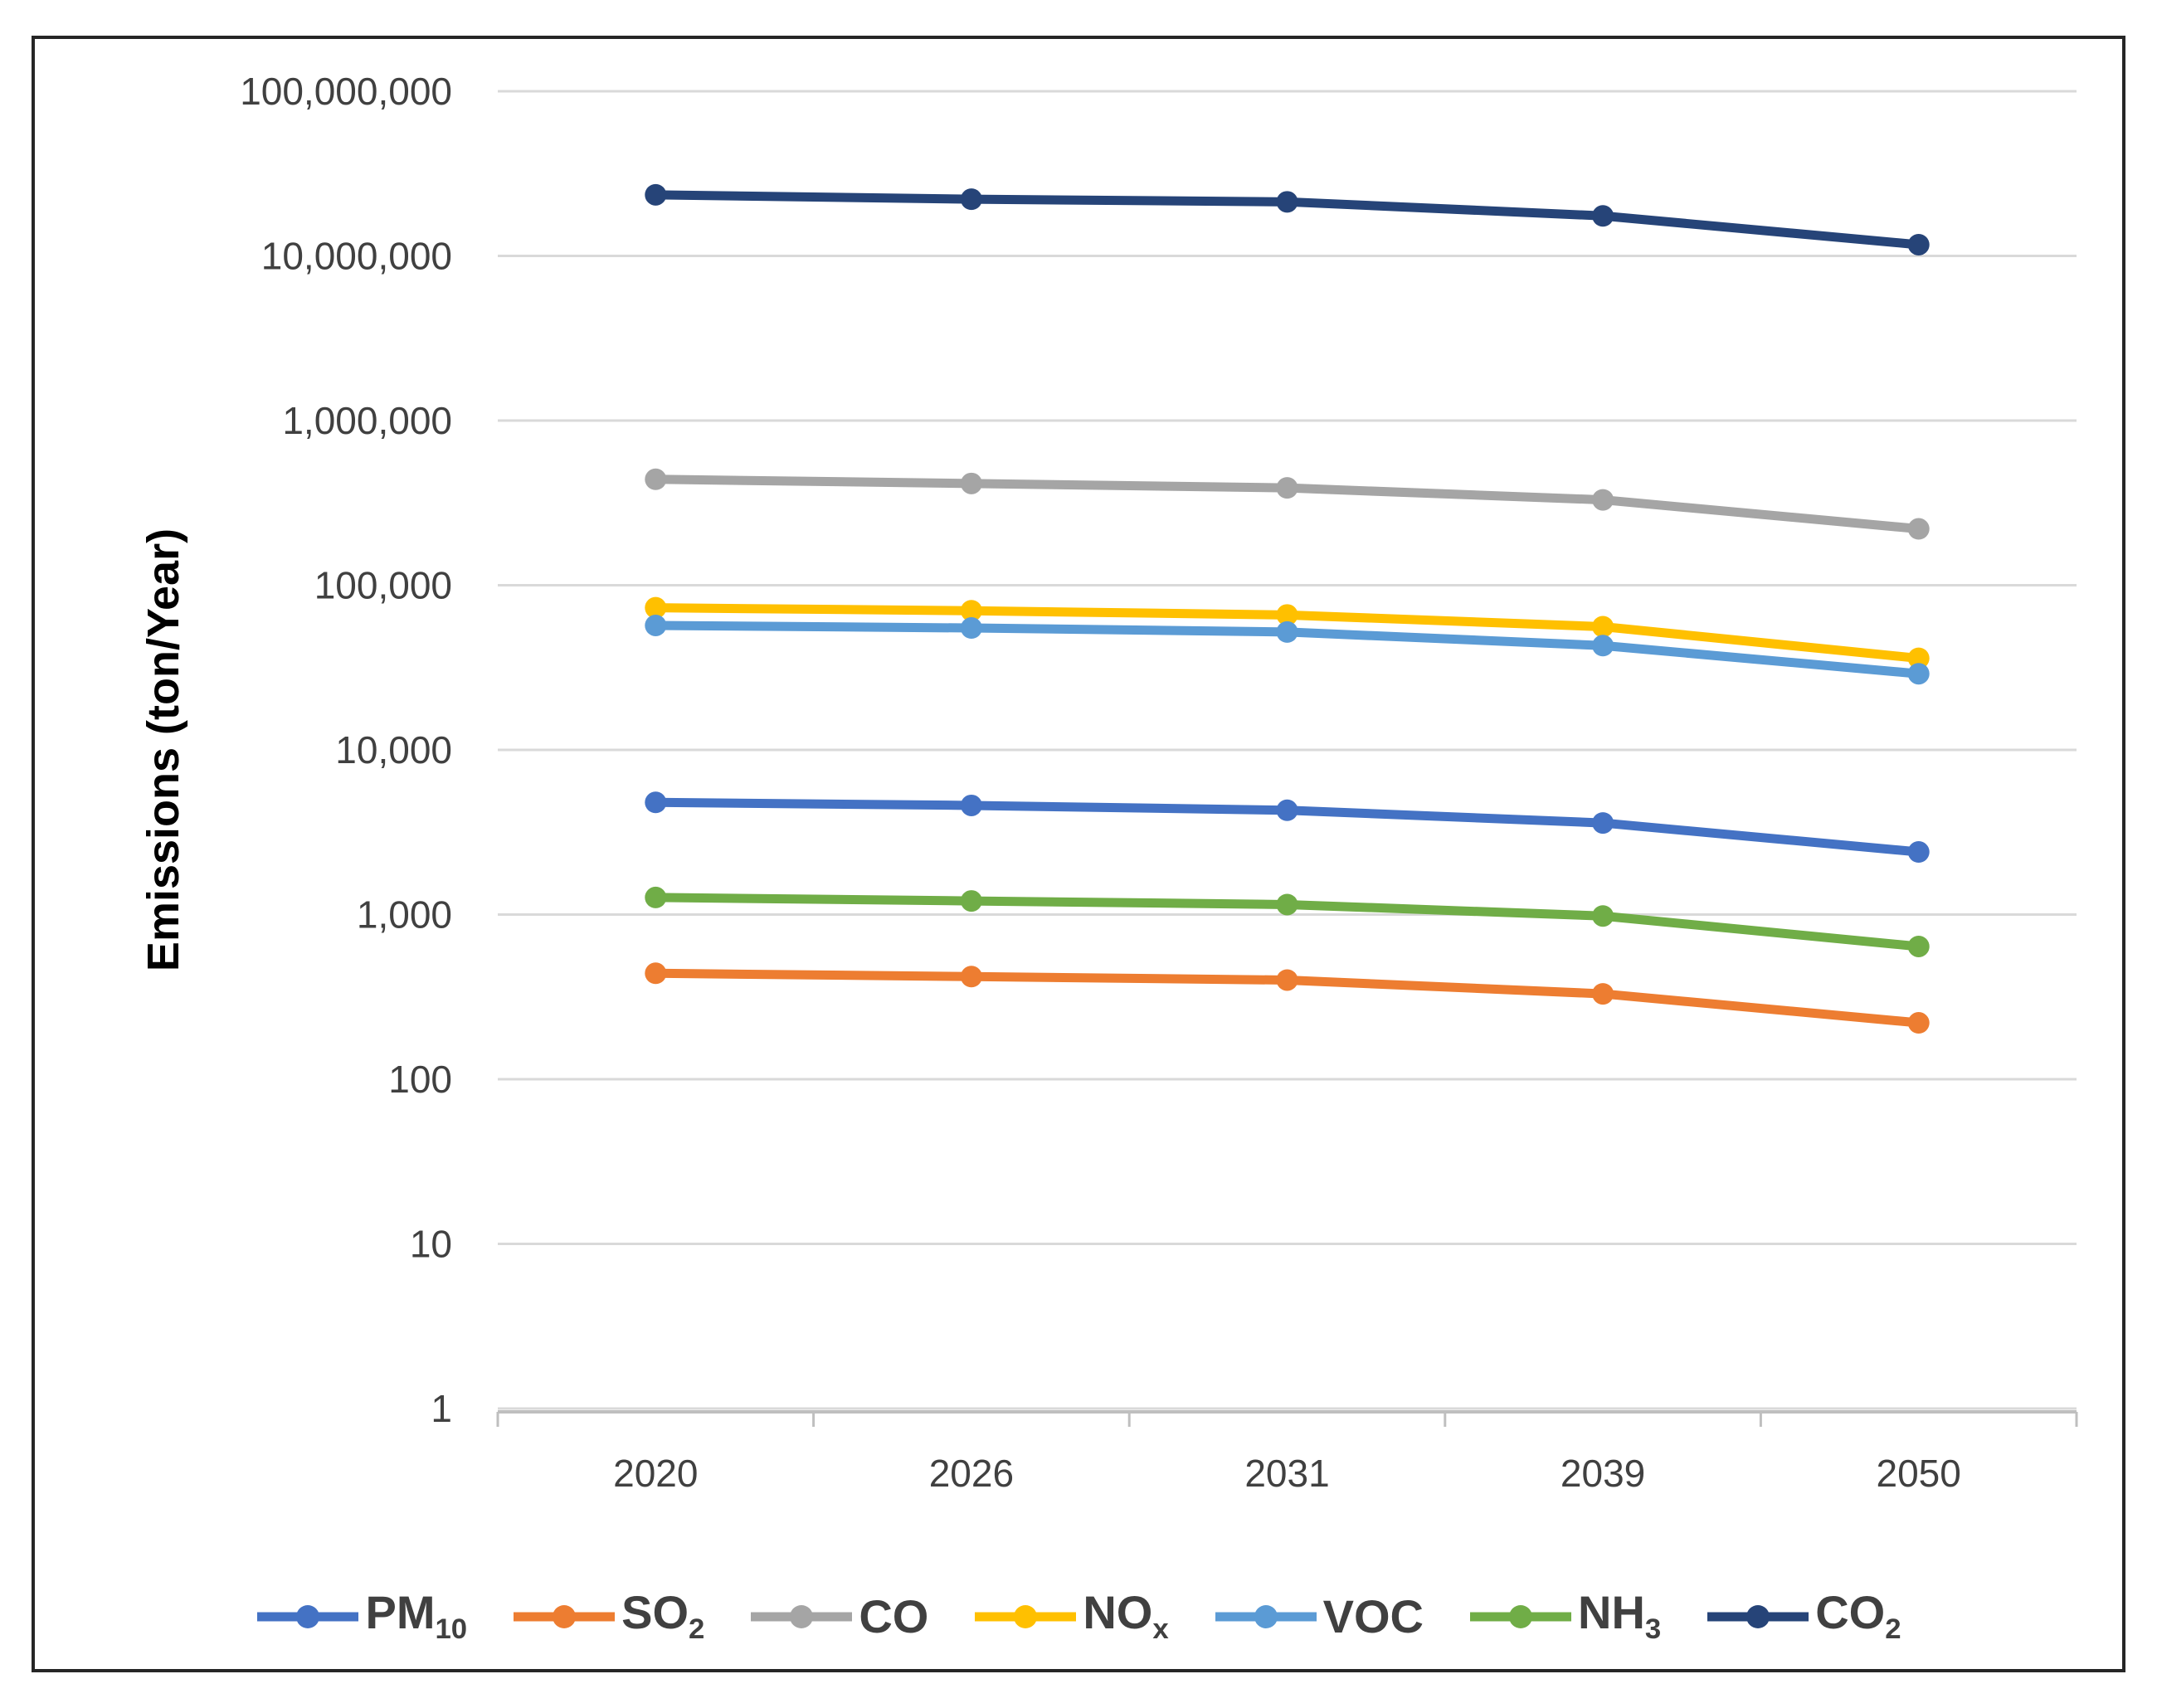 The height and width of the screenshot is (1708, 2157). Describe the element at coordinates (431, 1244) in the screenshot. I see `y-tick-label: 10` at that location.